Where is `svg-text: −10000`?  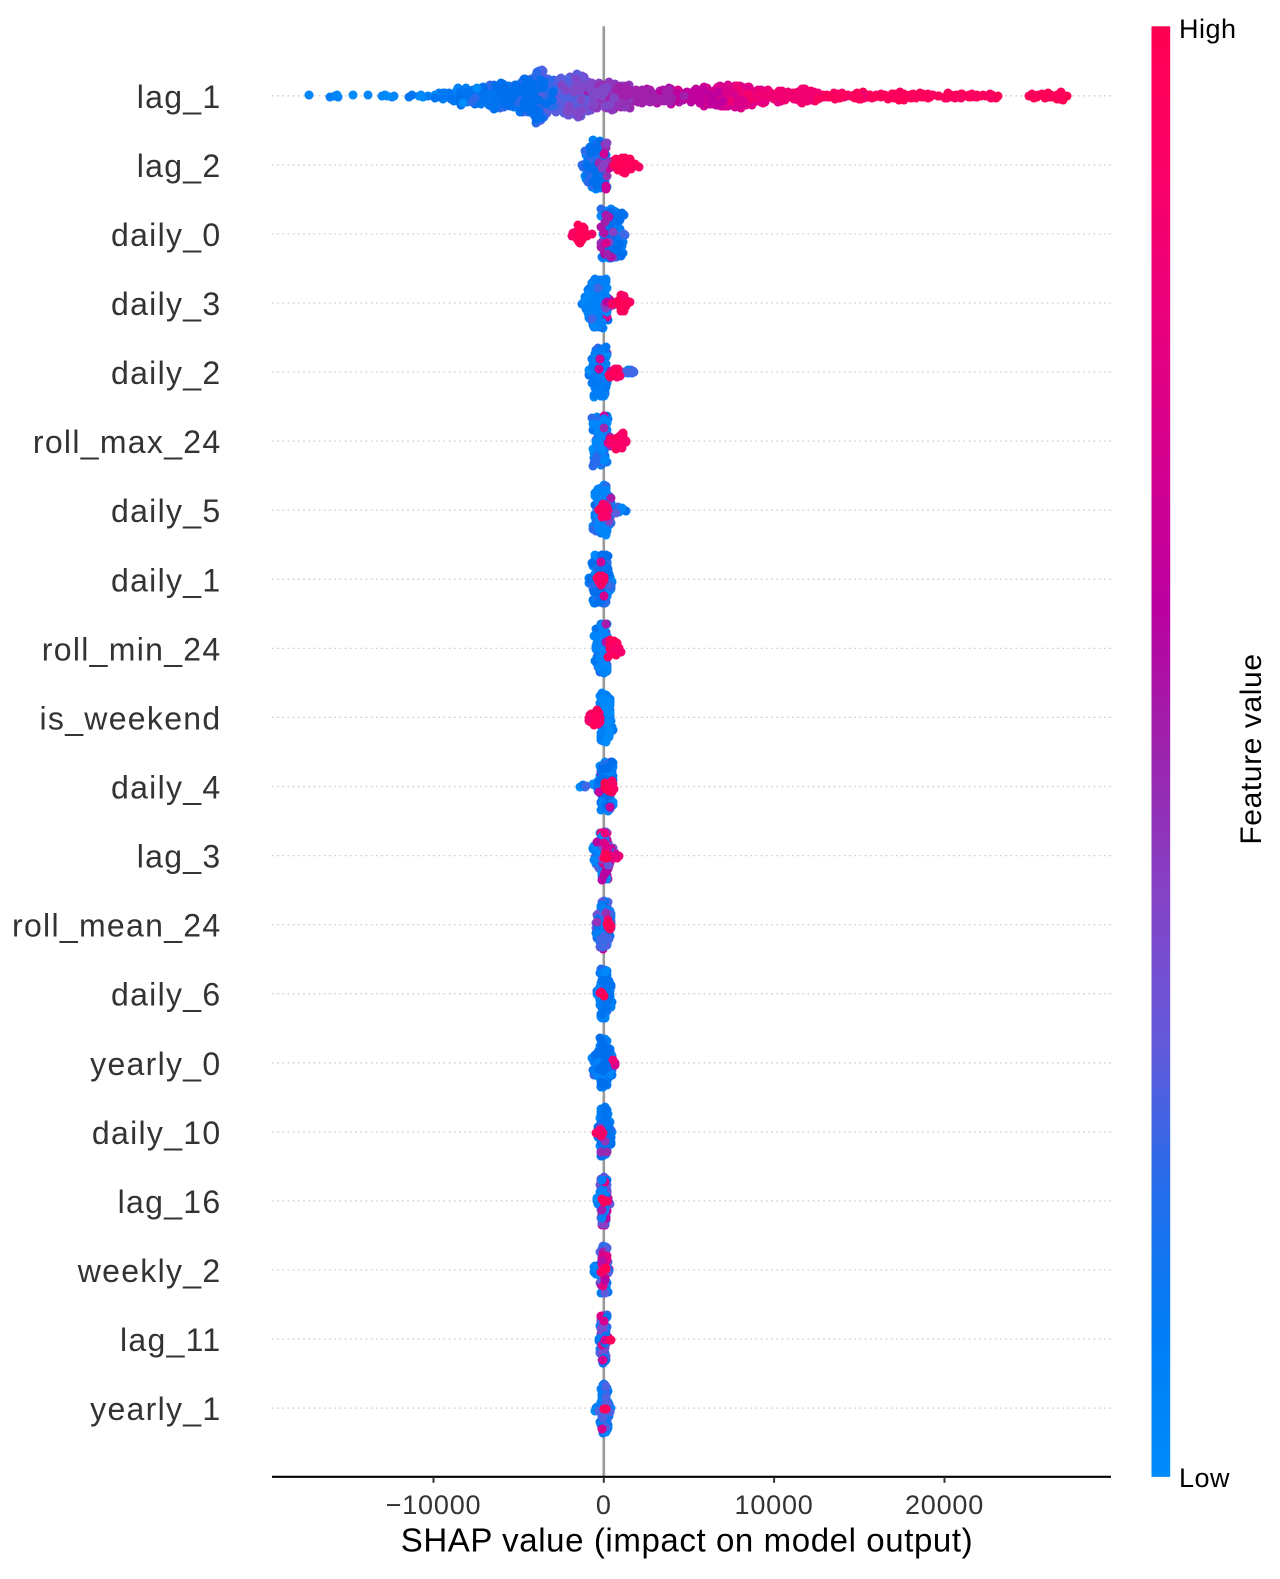 svg-text: −10000 is located at coordinates (434, 1505).